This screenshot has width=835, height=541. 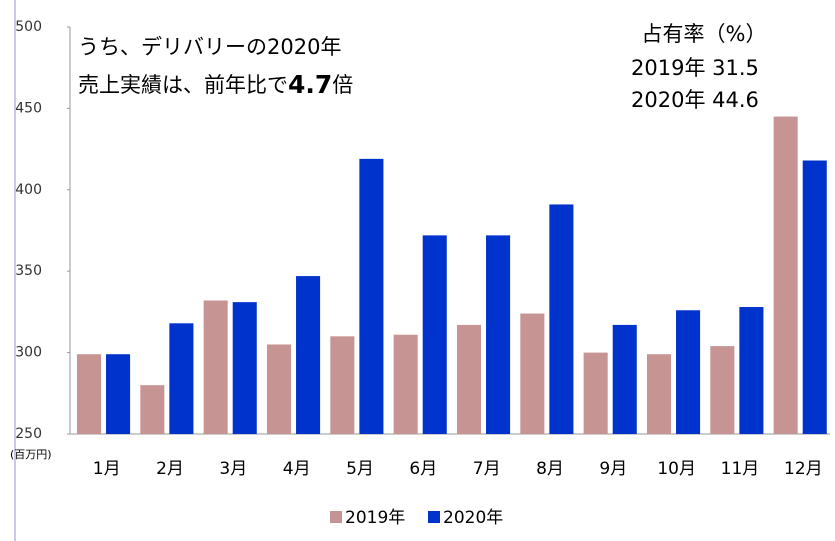 What do you see at coordinates (170, 469) in the screenshot?
I see `x-tick-label: 2月` at bounding box center [170, 469].